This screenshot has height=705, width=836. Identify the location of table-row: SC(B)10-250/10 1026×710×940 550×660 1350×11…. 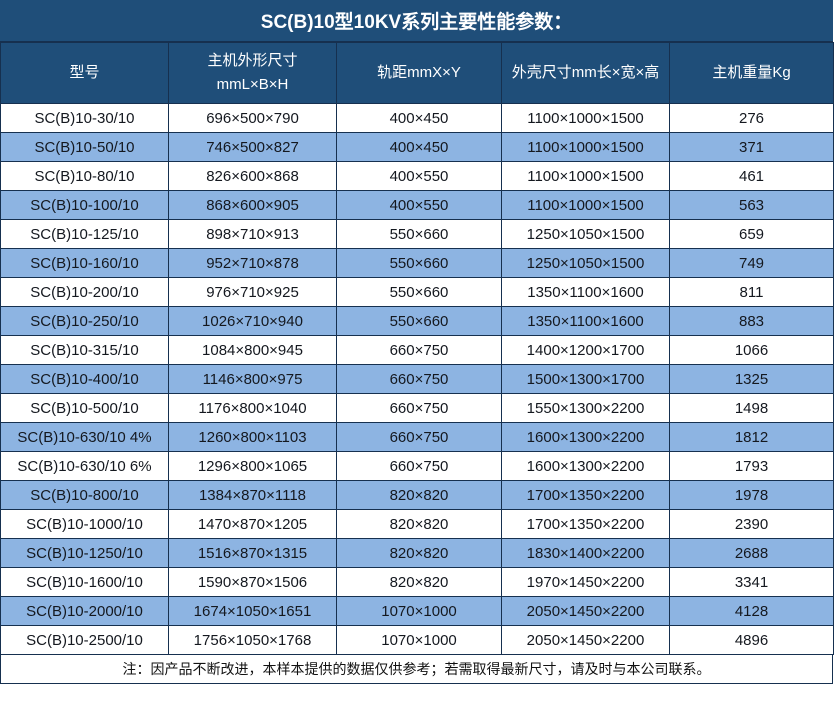
(417, 321).